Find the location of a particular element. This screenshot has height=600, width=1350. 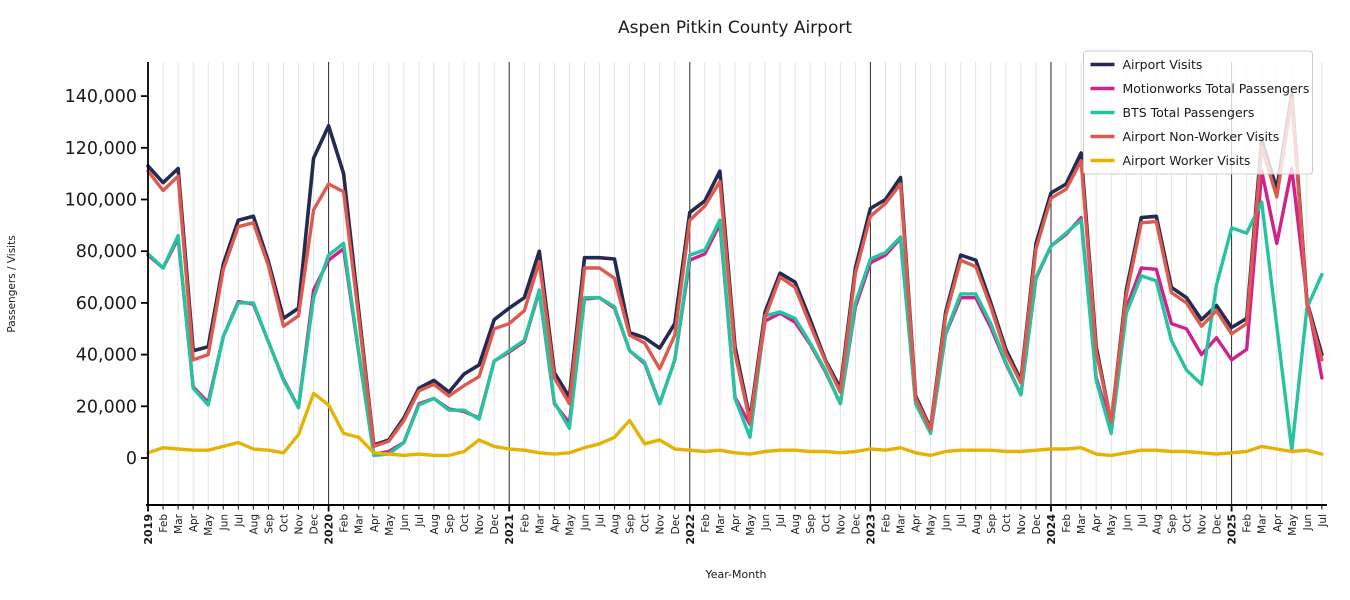

x-tick-label-year: 2024 is located at coordinates (1051, 529).